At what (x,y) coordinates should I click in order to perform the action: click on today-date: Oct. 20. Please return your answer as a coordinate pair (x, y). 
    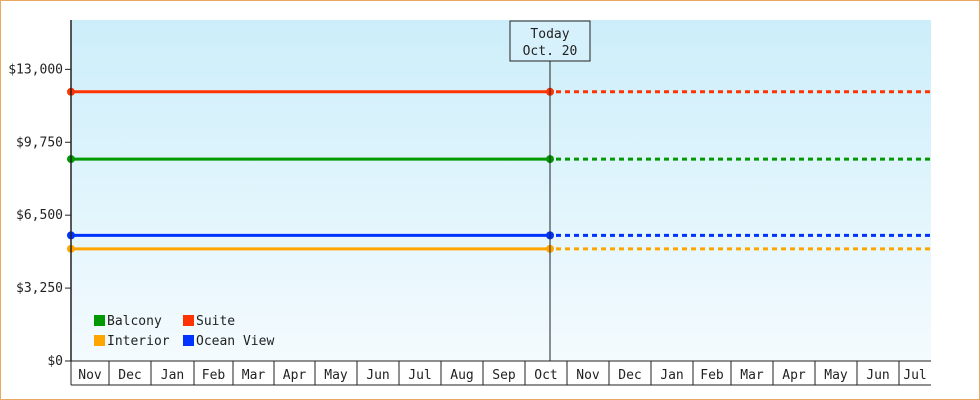
    Looking at the image, I should click on (550, 51).